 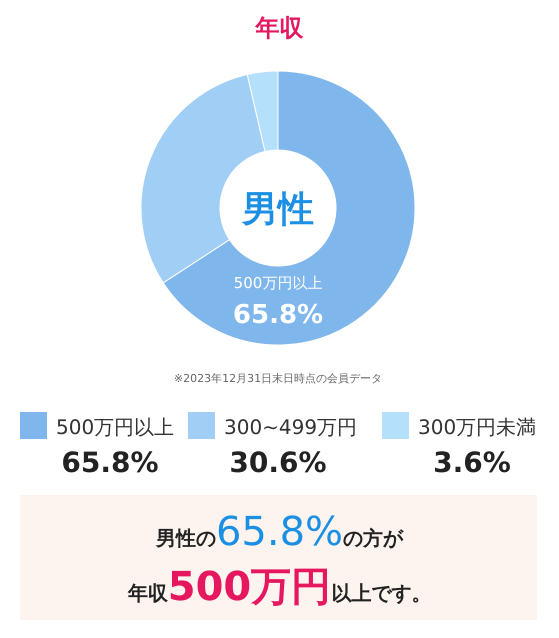 I want to click on text: ※2023年12月31日末日時点の会員データ, so click(x=278, y=378).